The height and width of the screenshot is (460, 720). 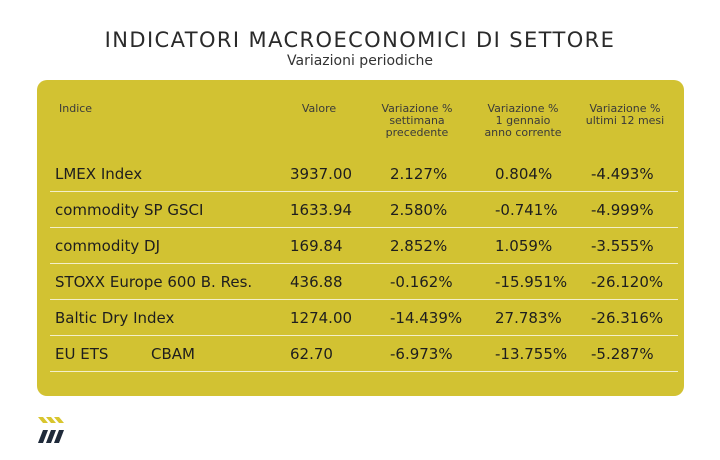 I want to click on row-yearly-change: -3.555%, so click(x=622, y=246).